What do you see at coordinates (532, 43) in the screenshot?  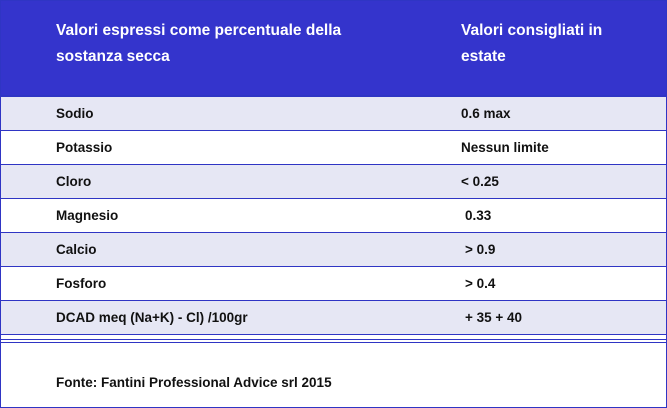 I see `header-col-summer-values: Valori consigliati in estate` at bounding box center [532, 43].